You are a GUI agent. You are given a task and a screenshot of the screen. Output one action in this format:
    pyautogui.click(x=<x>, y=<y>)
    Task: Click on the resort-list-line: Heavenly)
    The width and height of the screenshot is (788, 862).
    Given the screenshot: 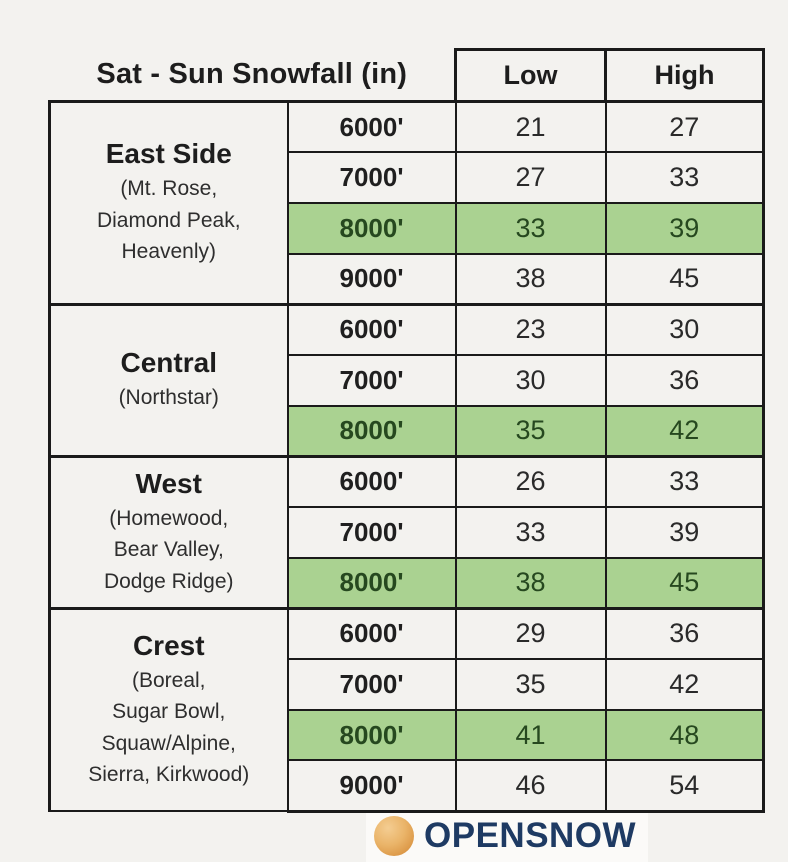 What is the action you would take?
    pyautogui.click(x=169, y=252)
    